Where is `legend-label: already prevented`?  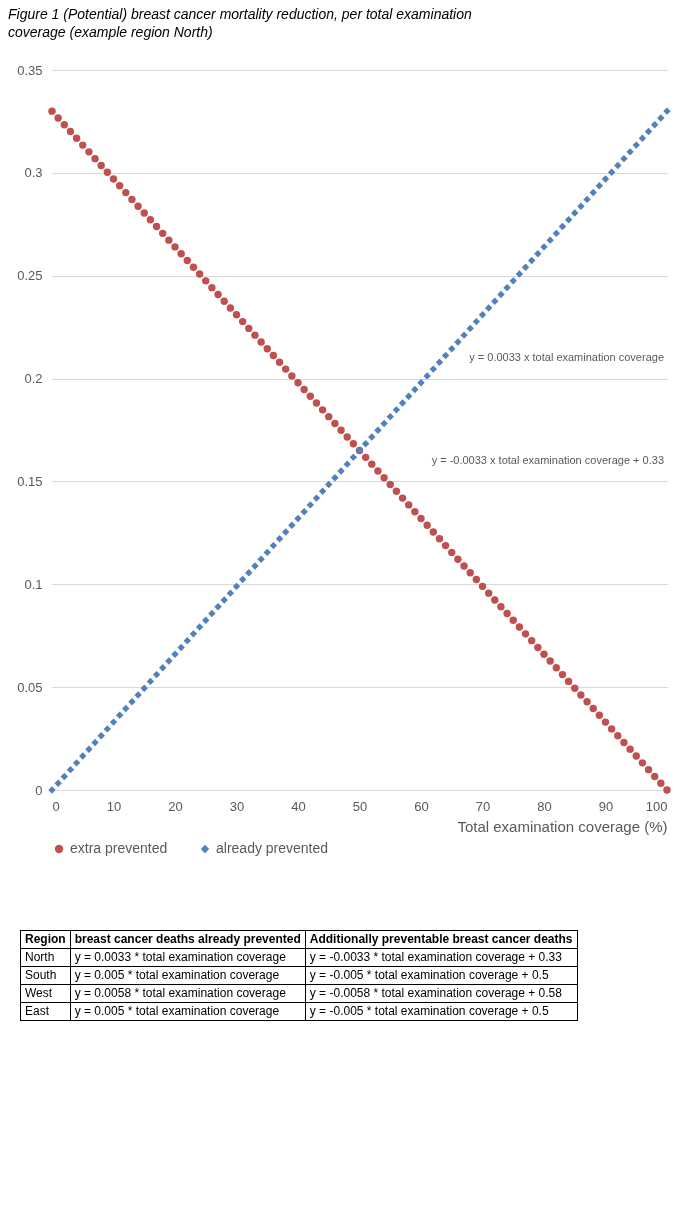 legend-label: already prevented is located at coordinates (272, 848).